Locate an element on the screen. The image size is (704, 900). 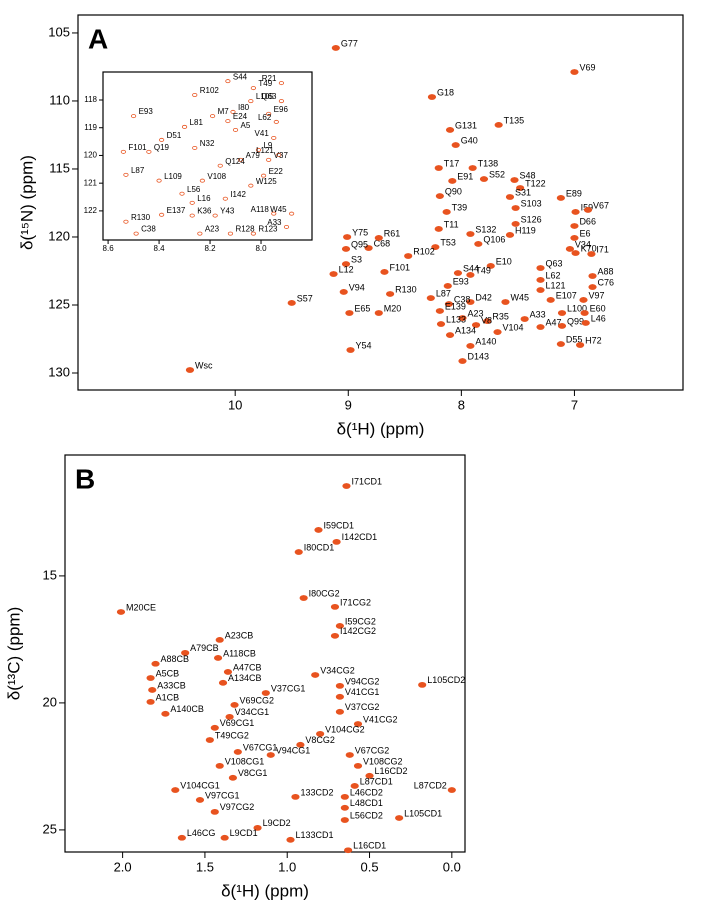
peak-label: V104CG1 is located at coordinates (200, 785).